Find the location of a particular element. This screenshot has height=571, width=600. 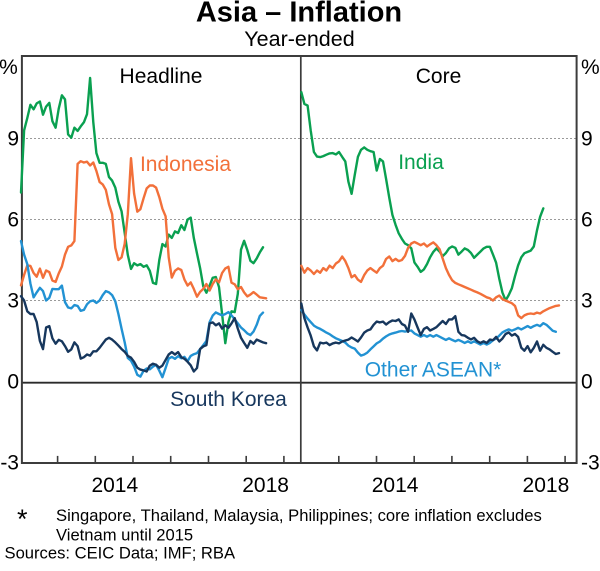

svg-text: South Korea is located at coordinates (228, 399).